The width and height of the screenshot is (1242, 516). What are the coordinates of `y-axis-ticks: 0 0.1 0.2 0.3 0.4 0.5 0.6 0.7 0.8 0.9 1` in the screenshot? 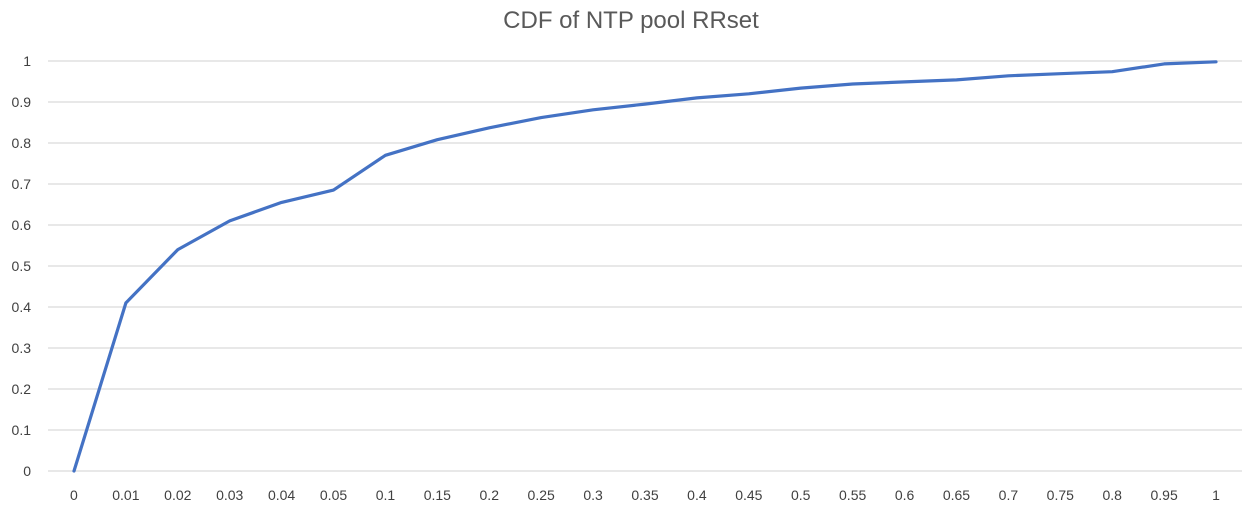 It's located at (22, 266).